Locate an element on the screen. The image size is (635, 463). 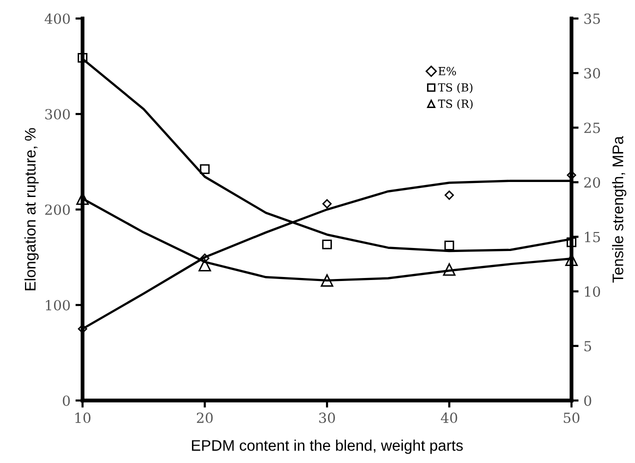
x-tick-label: 40 is located at coordinates (449, 418).